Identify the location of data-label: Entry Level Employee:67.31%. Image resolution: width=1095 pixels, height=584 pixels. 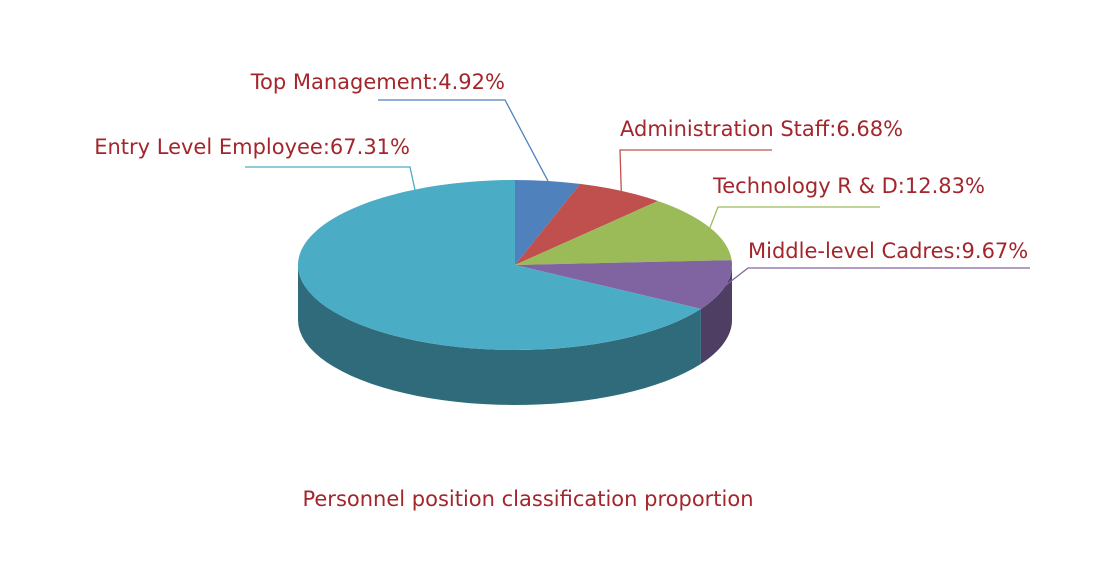
(252, 147).